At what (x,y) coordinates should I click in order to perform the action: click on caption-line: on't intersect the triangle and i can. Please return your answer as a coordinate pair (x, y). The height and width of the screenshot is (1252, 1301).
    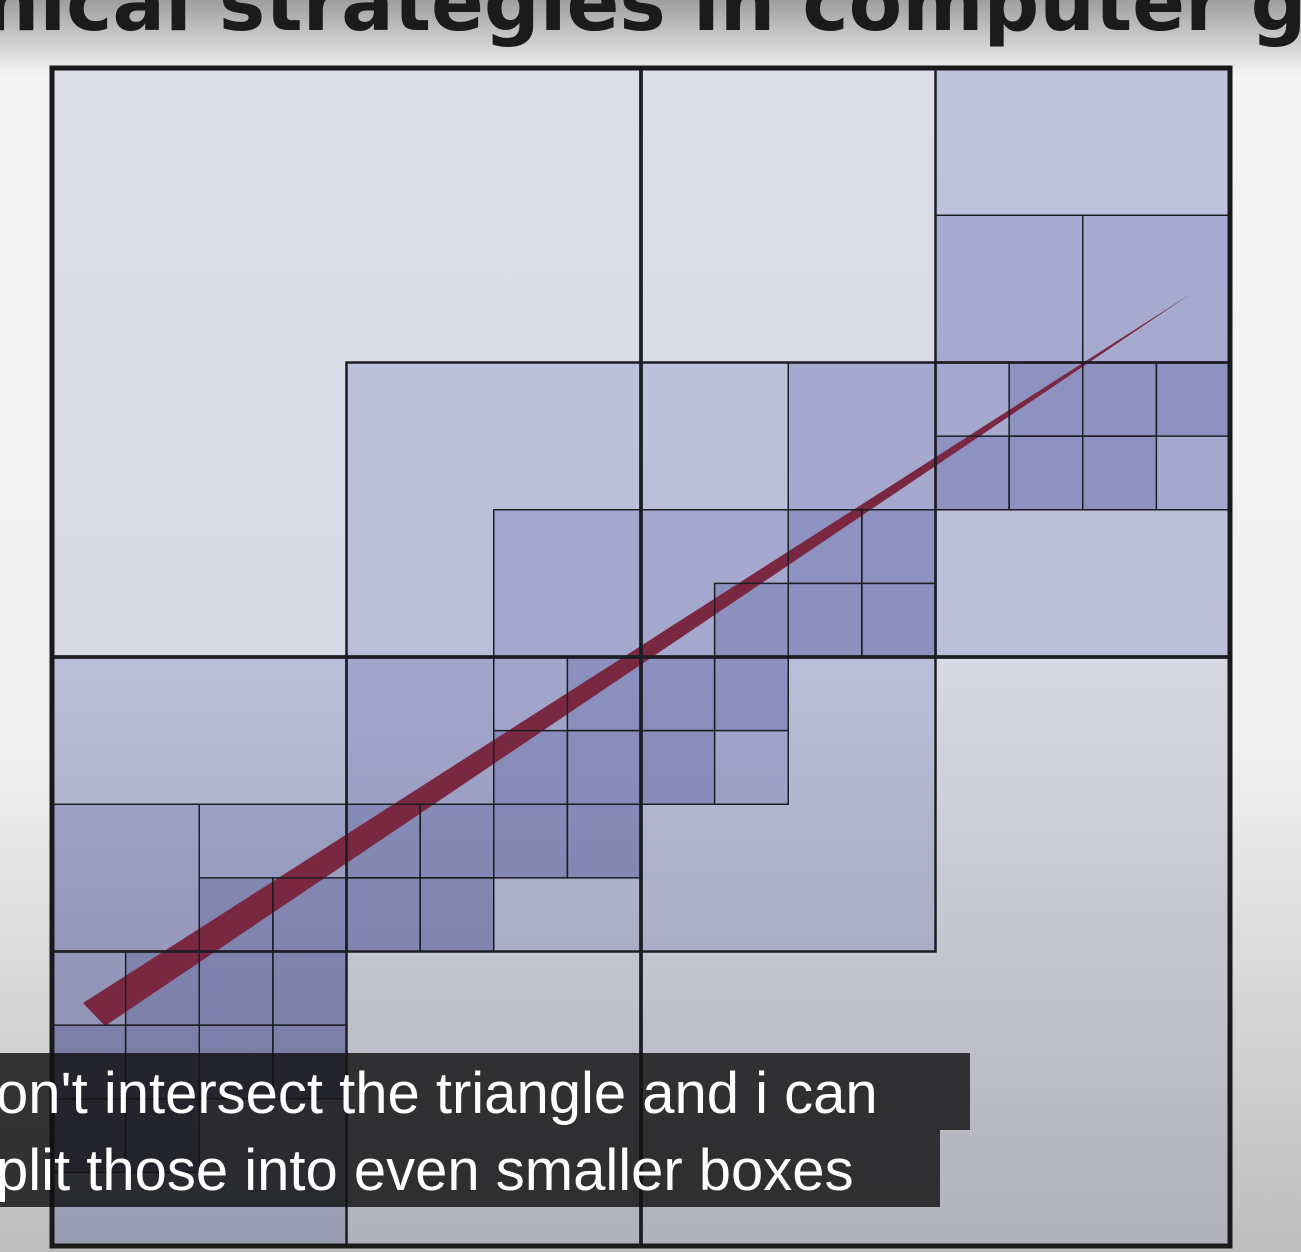
    Looking at the image, I should click on (439, 1093).